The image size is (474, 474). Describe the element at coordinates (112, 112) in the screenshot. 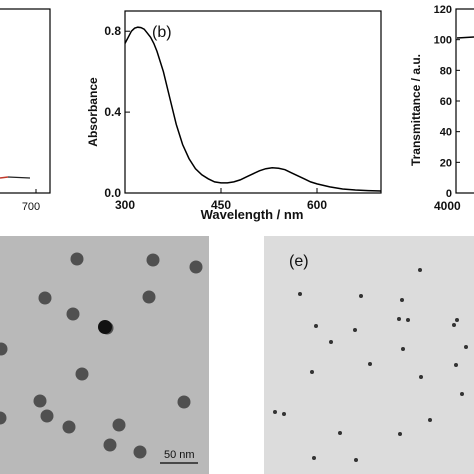

I see `panel-b-y-tick-label: 0.4` at that location.